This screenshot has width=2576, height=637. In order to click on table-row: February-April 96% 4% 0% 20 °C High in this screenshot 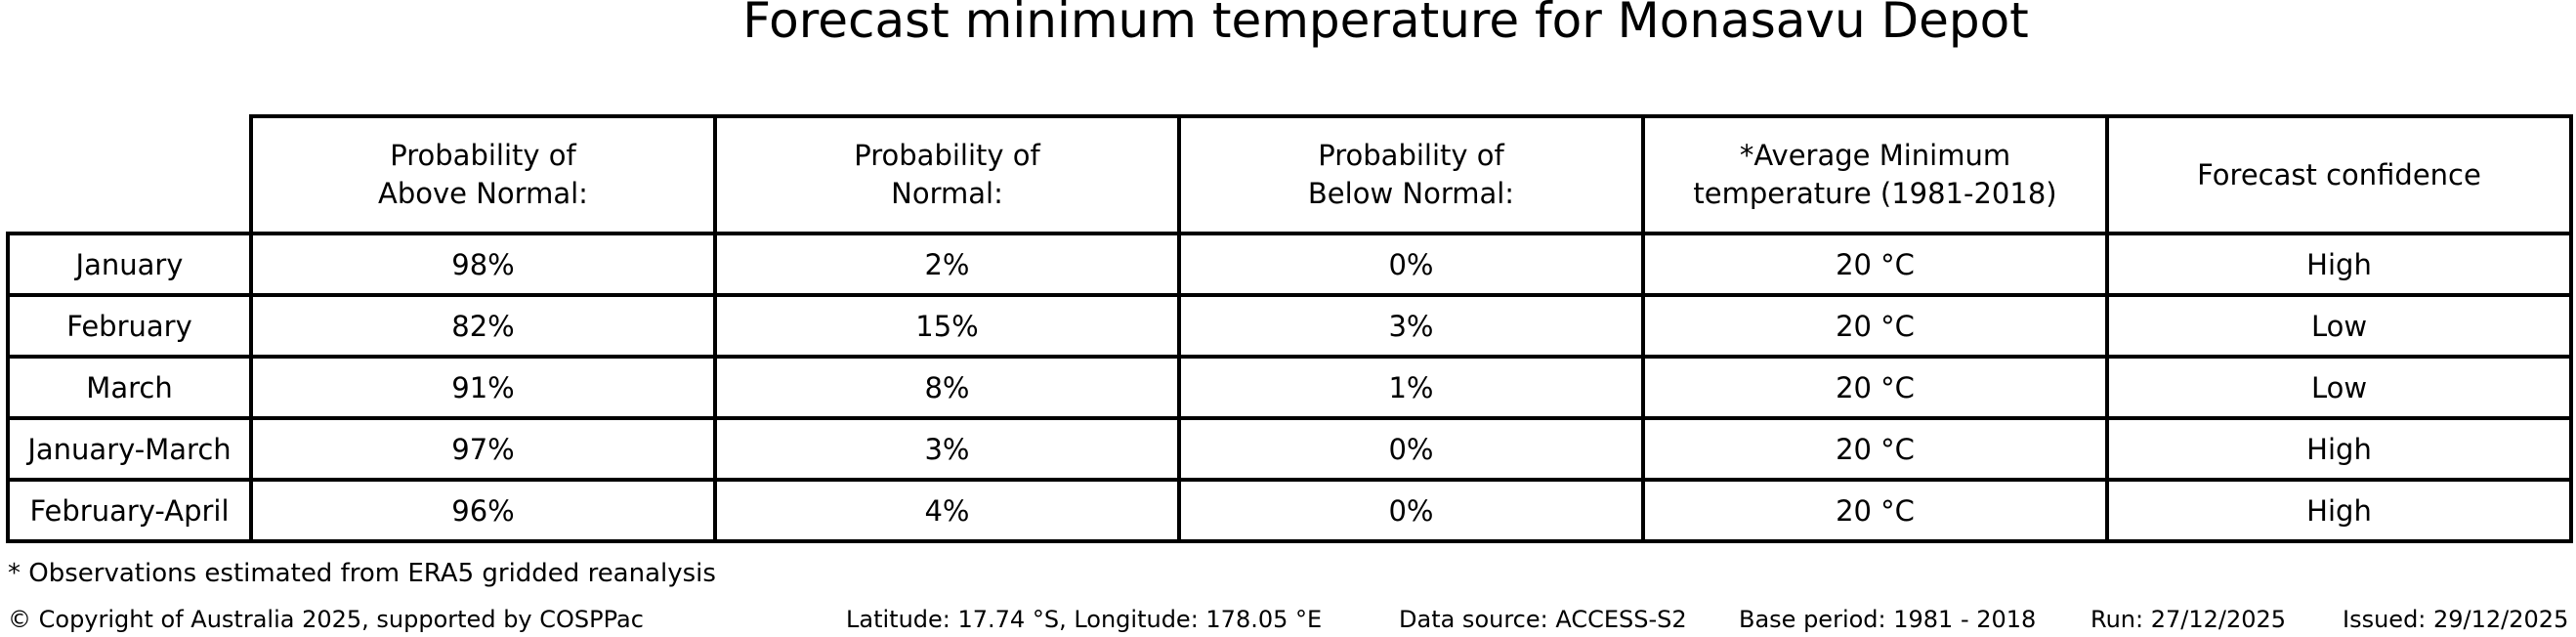, I will do `click(1289, 511)`.